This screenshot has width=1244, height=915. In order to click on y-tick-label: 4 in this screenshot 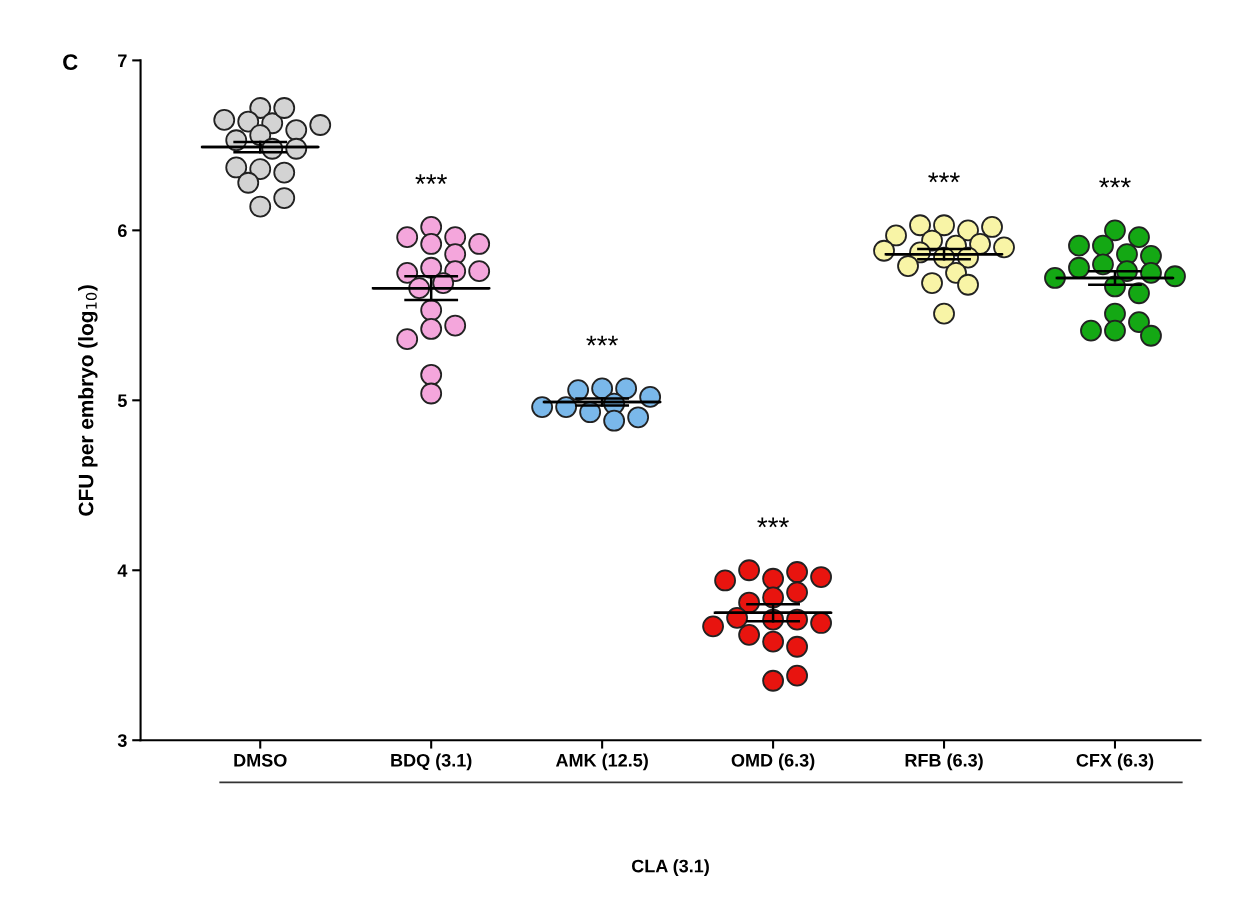, I will do `click(122, 570)`.